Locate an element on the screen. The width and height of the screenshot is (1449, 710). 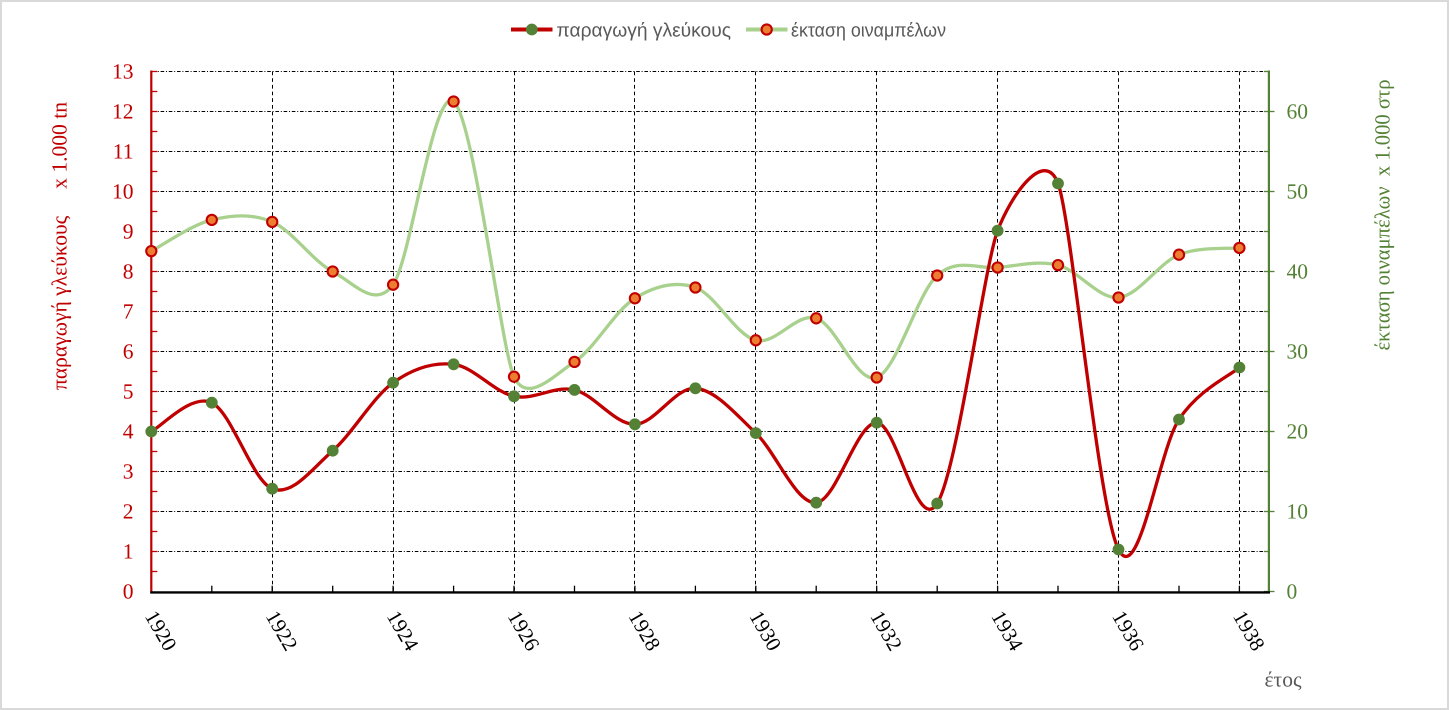
svg-text: 1 is located at coordinates (128, 552).